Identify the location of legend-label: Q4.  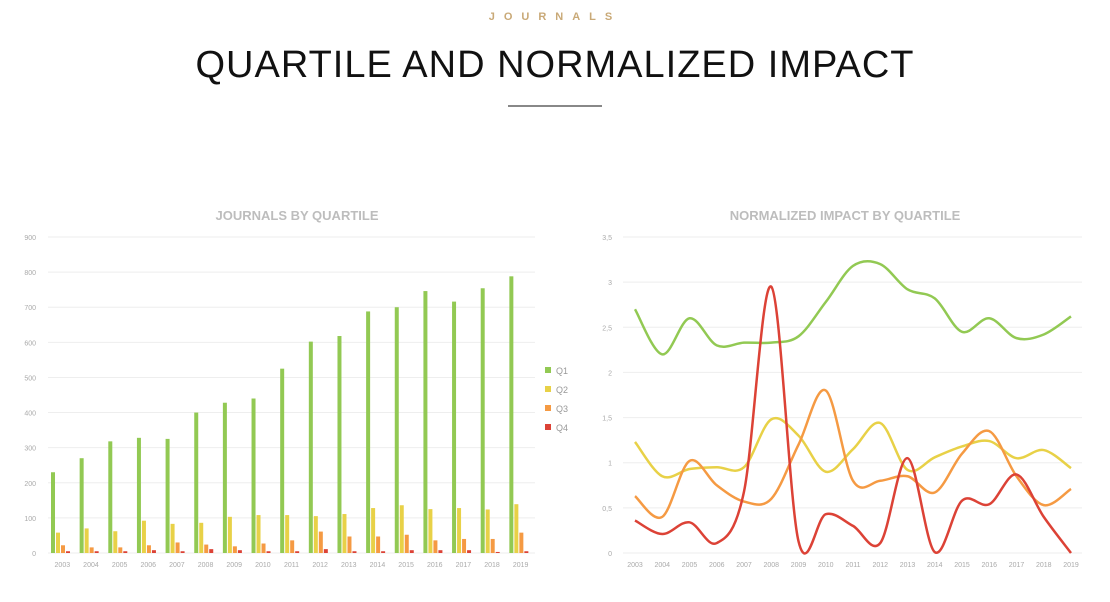
(562, 428).